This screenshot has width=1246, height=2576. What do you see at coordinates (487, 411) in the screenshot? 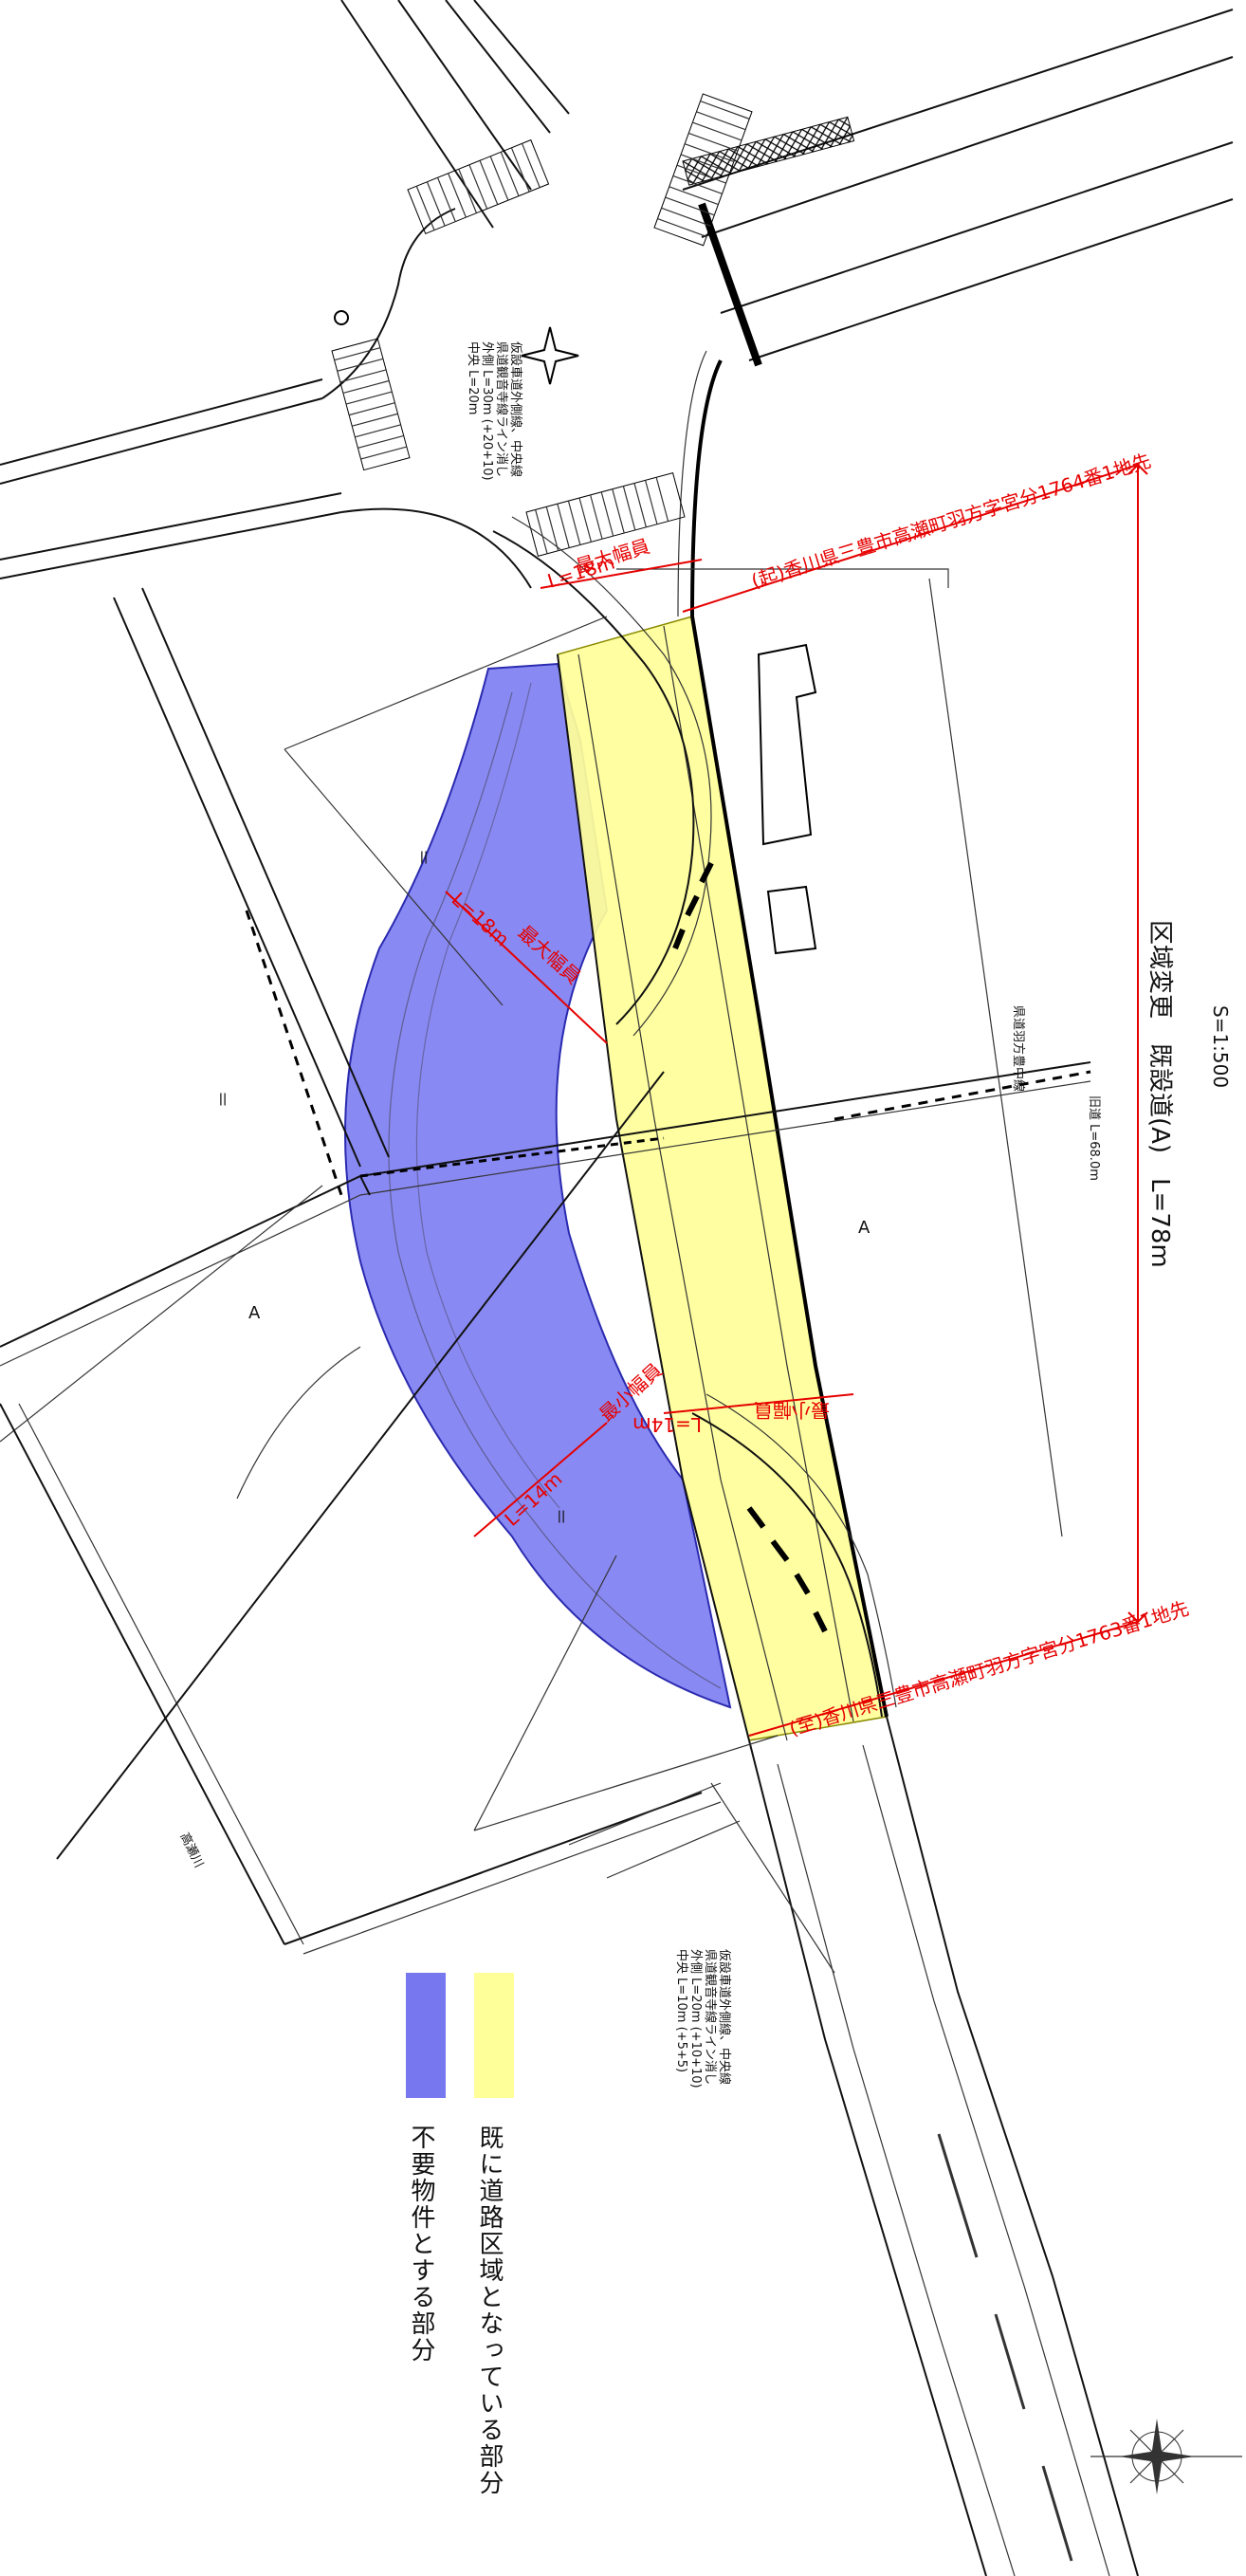
I see `upper-note-3: 外側 L=30m (+20+10)` at bounding box center [487, 411].